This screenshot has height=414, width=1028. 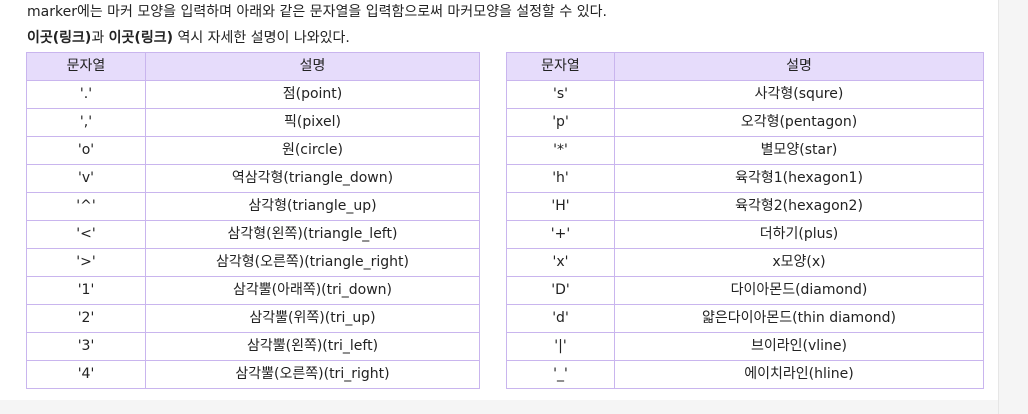 I want to click on marker-code-cell: '*', so click(x=560, y=150).